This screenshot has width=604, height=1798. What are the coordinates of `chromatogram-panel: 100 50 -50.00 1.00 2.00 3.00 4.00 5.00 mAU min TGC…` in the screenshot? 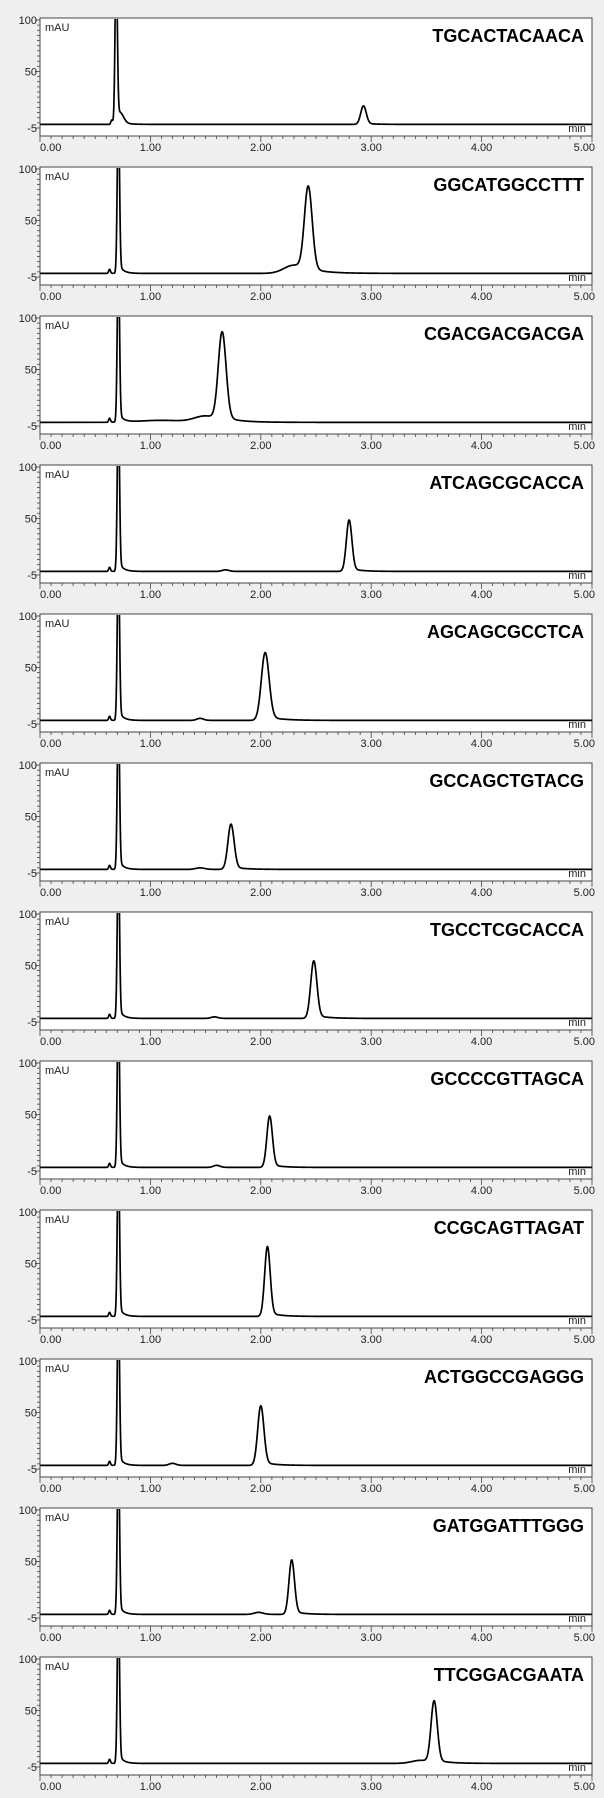 It's located at (307, 84).